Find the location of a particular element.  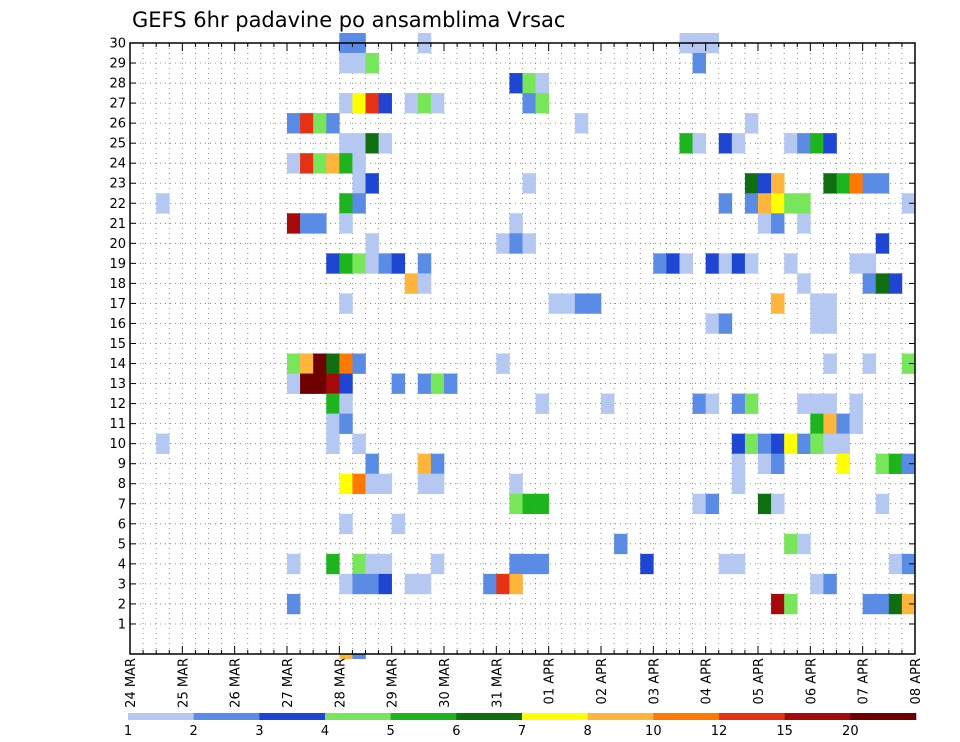

y-tick-label: 7 is located at coordinates (122, 504).